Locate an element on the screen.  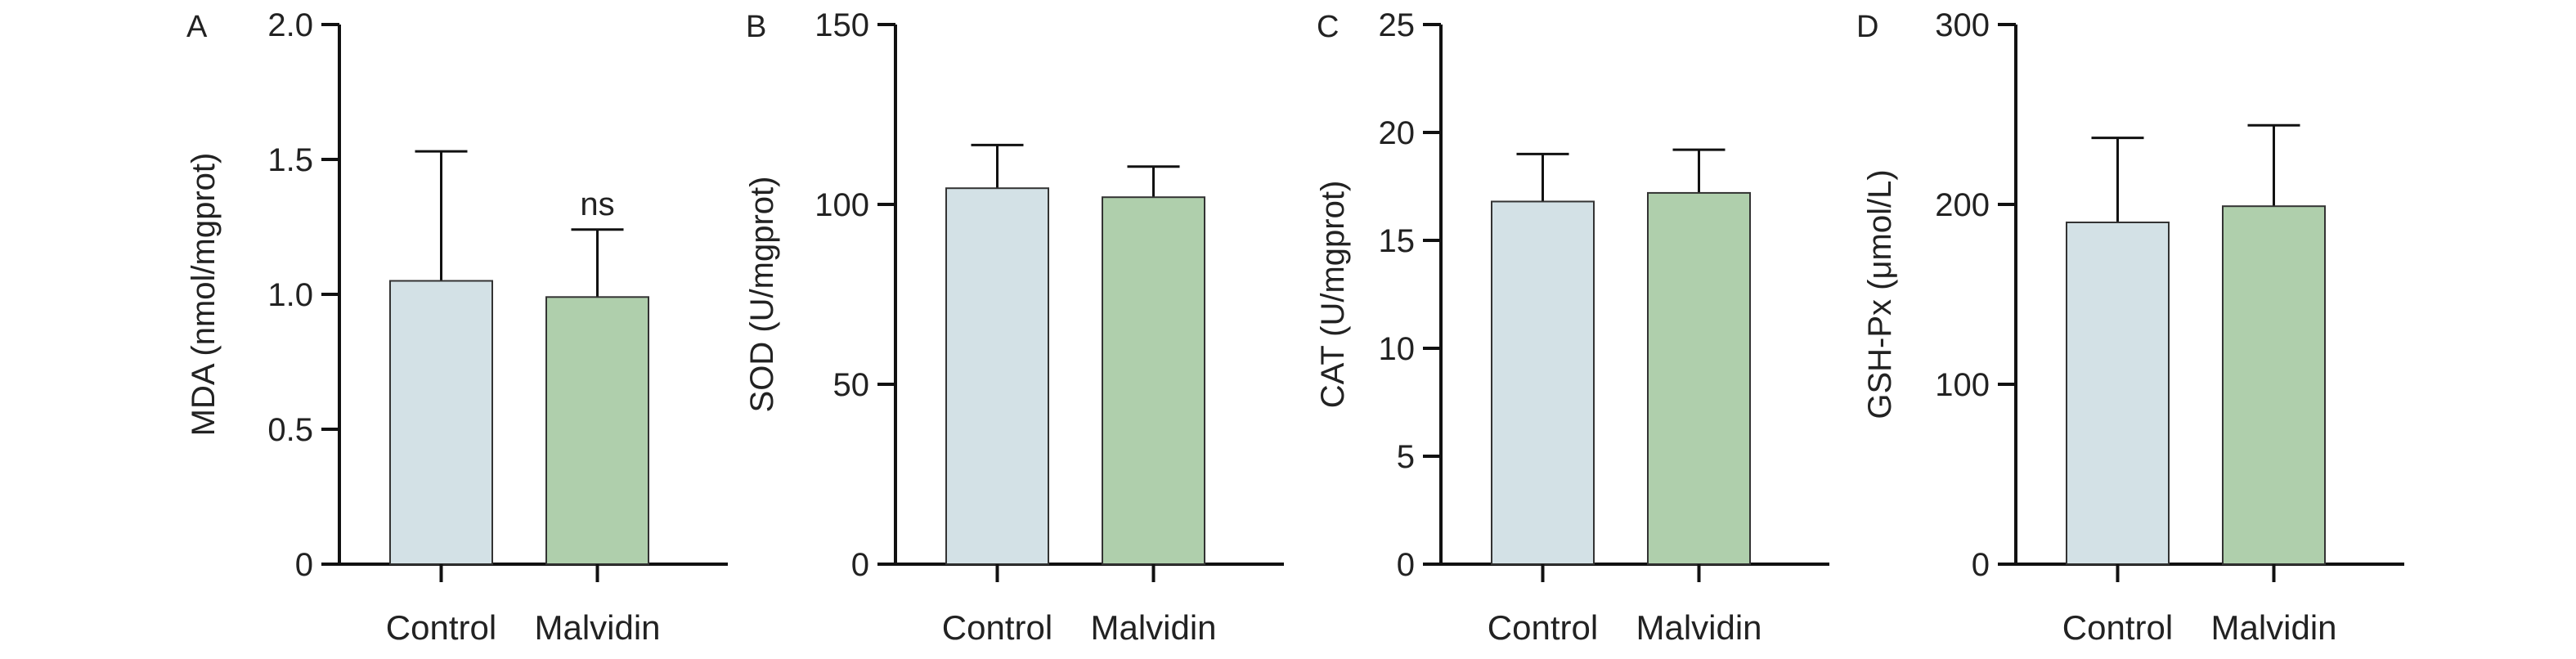
y-tick-label: 5 is located at coordinates (1406, 457).